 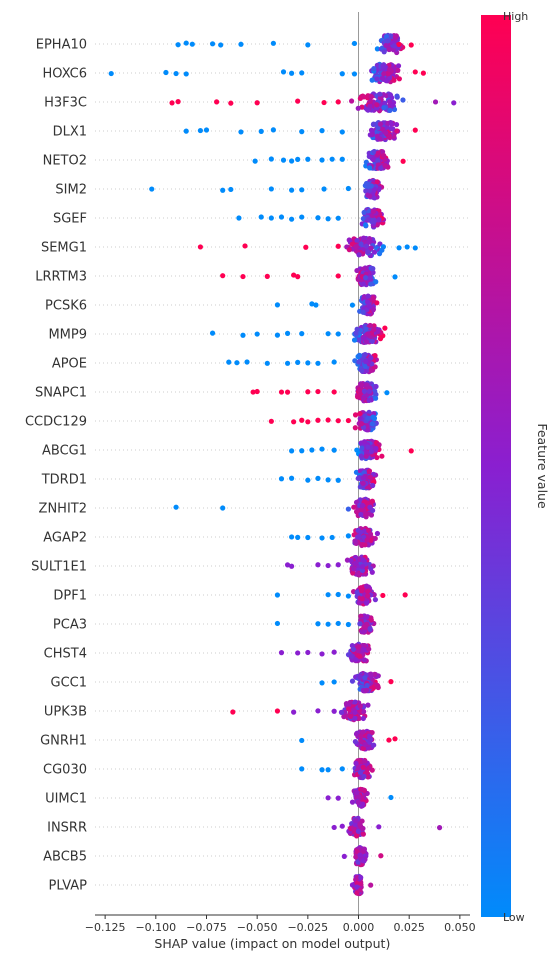 I want to click on feature-label: SNAPC1, so click(x=61, y=393).